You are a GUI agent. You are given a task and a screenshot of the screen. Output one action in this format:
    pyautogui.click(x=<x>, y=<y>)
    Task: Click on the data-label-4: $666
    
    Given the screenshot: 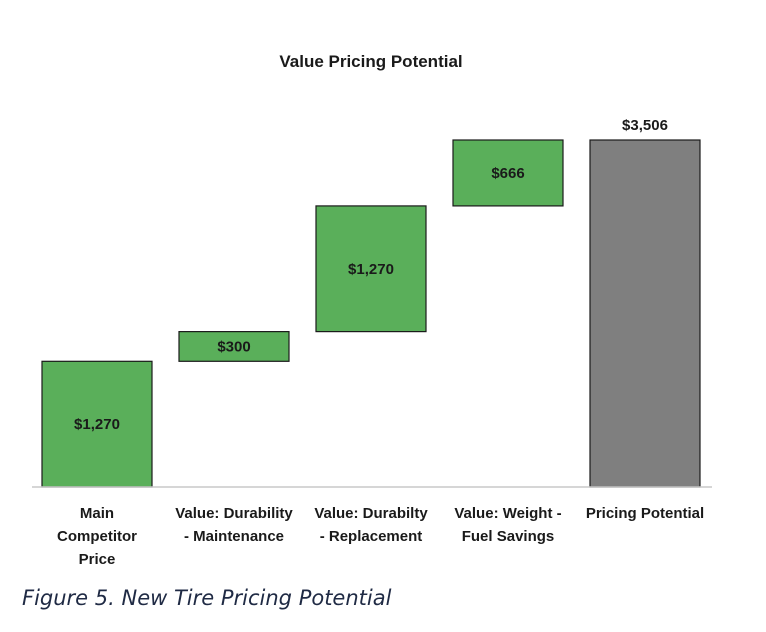 What is the action you would take?
    pyautogui.click(x=507, y=173)
    